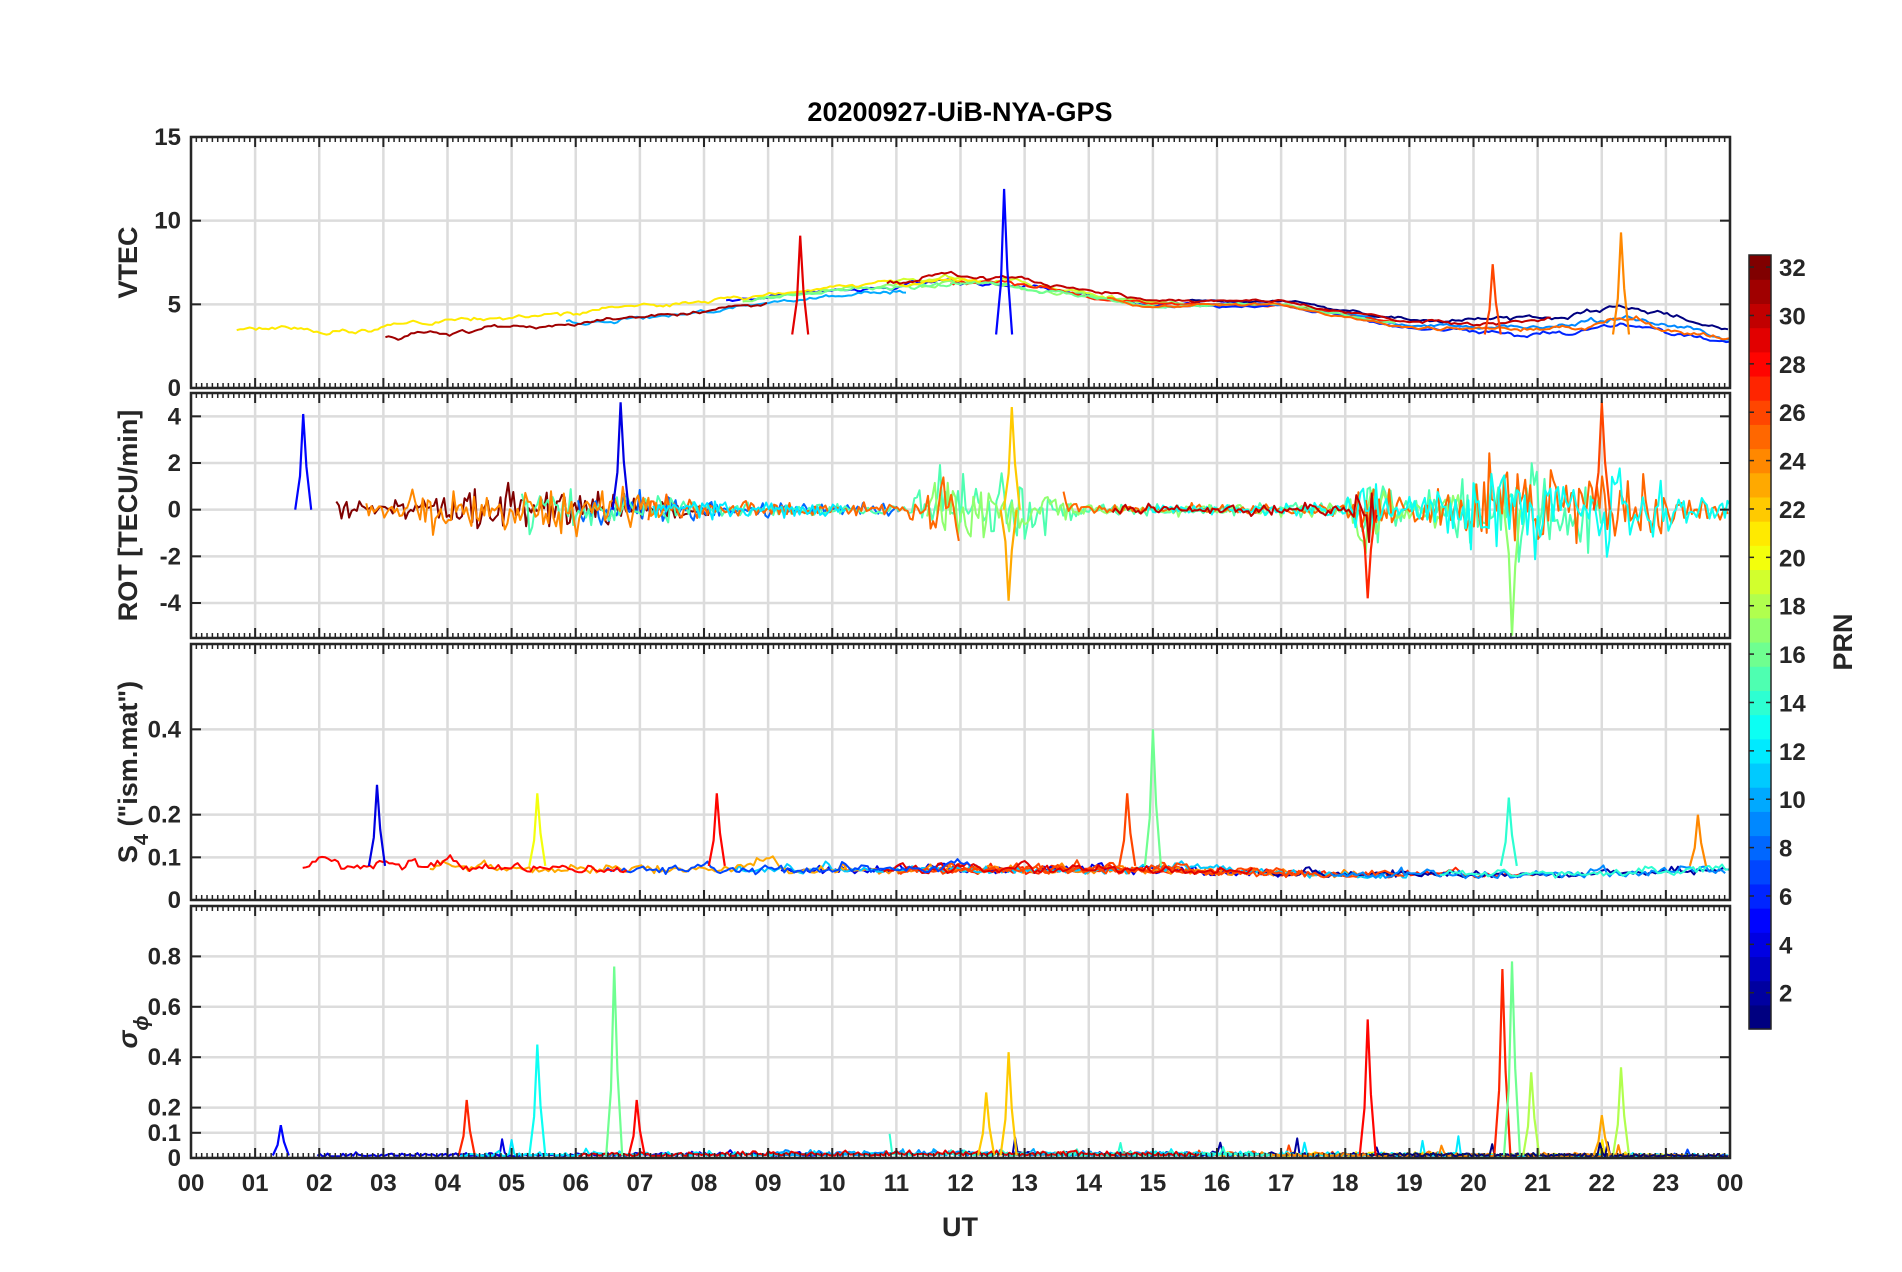 The width and height of the screenshot is (1902, 1272). What do you see at coordinates (383, 1183) in the screenshot?
I see `x-tick-label: 03` at bounding box center [383, 1183].